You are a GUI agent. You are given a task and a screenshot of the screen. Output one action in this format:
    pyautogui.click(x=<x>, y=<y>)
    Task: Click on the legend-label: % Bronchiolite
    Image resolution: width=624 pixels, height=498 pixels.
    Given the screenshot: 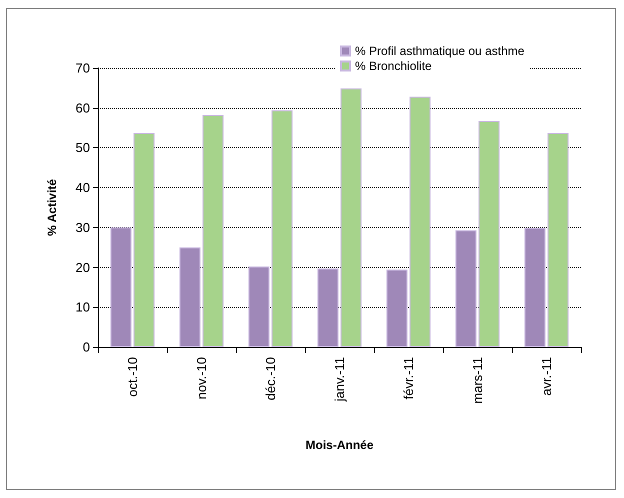 What is the action you would take?
    pyautogui.click(x=393, y=66)
    